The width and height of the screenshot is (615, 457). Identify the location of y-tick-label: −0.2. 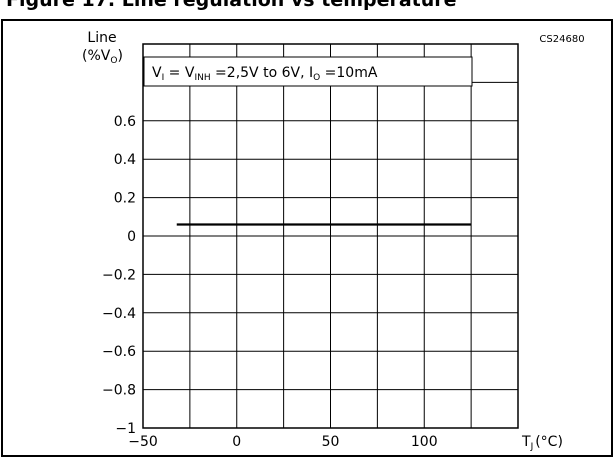
(119, 275).